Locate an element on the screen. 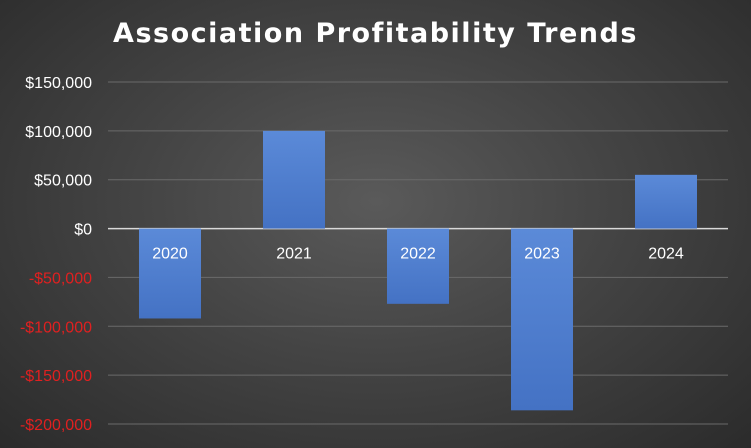  bar-2022 is located at coordinates (418, 266).